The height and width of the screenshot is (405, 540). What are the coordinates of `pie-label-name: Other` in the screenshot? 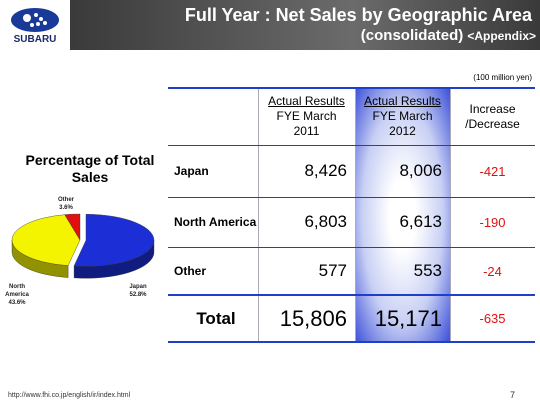 It's located at (65, 200).